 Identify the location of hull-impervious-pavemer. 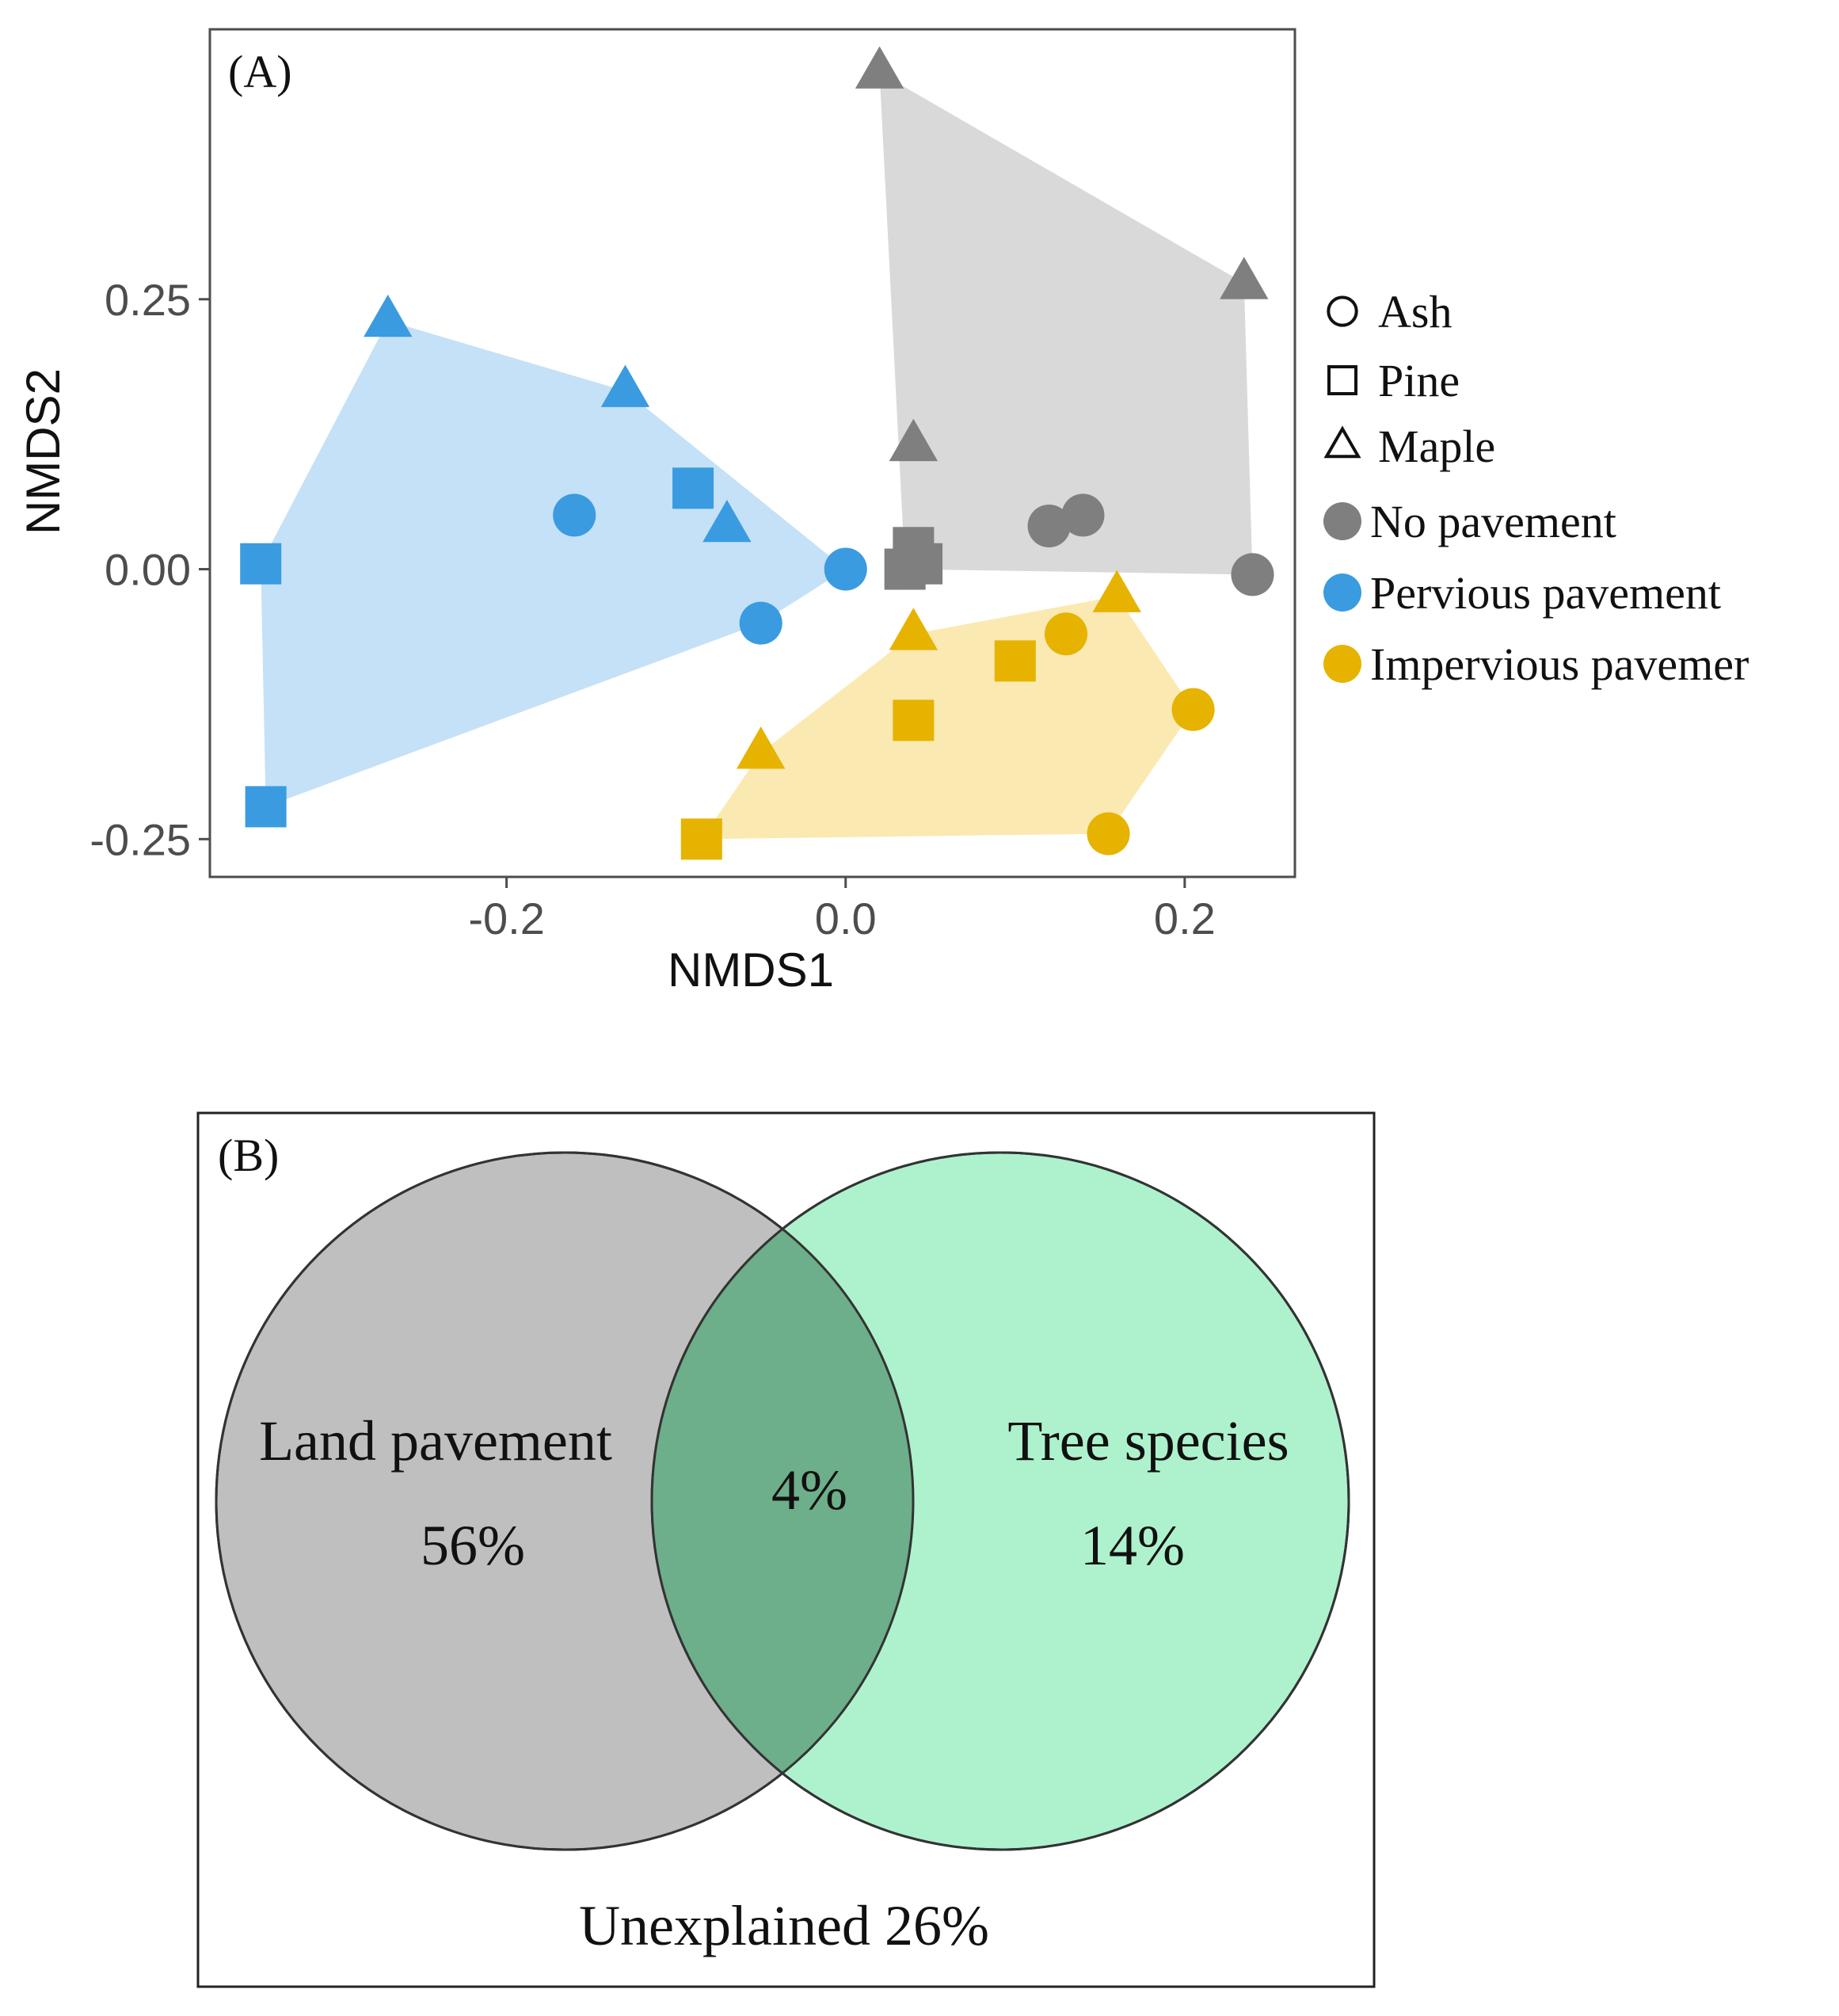
(947, 718).